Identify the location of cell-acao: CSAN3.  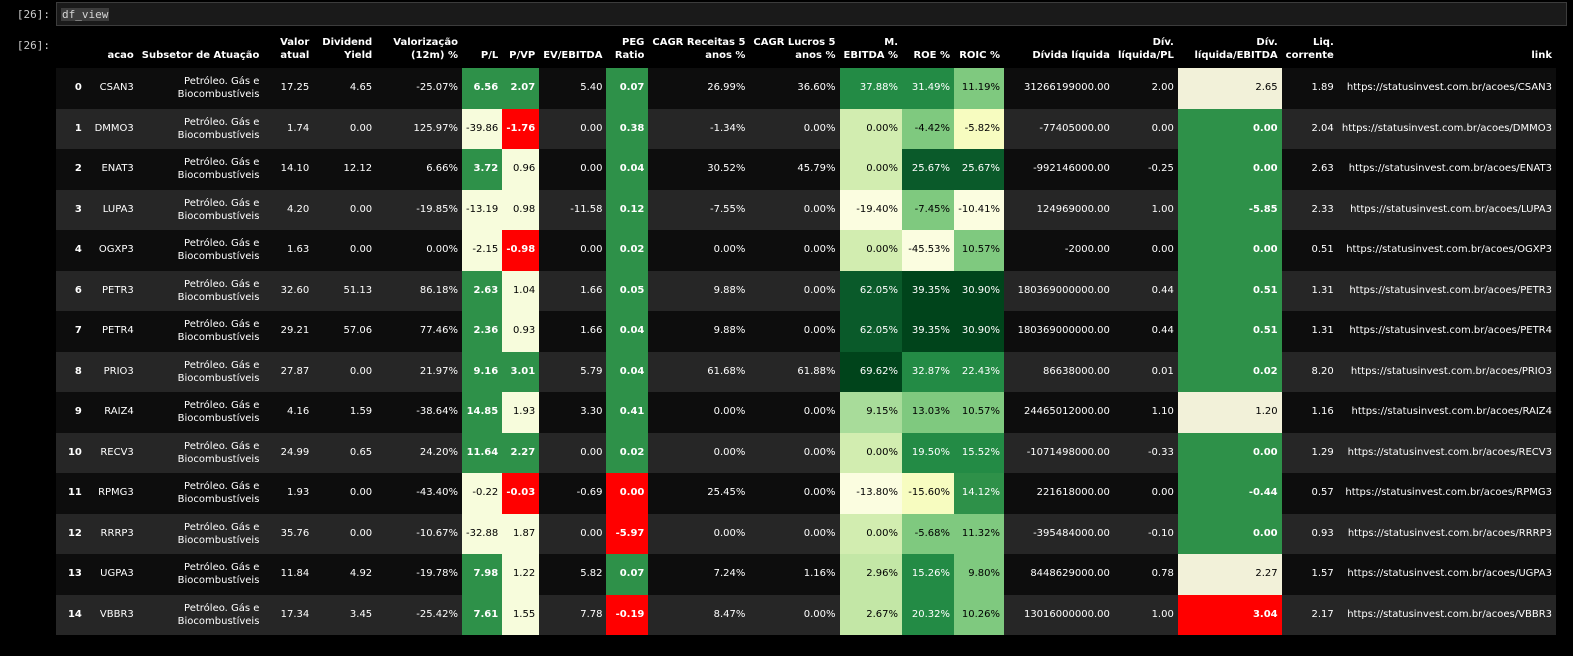
(111, 88).